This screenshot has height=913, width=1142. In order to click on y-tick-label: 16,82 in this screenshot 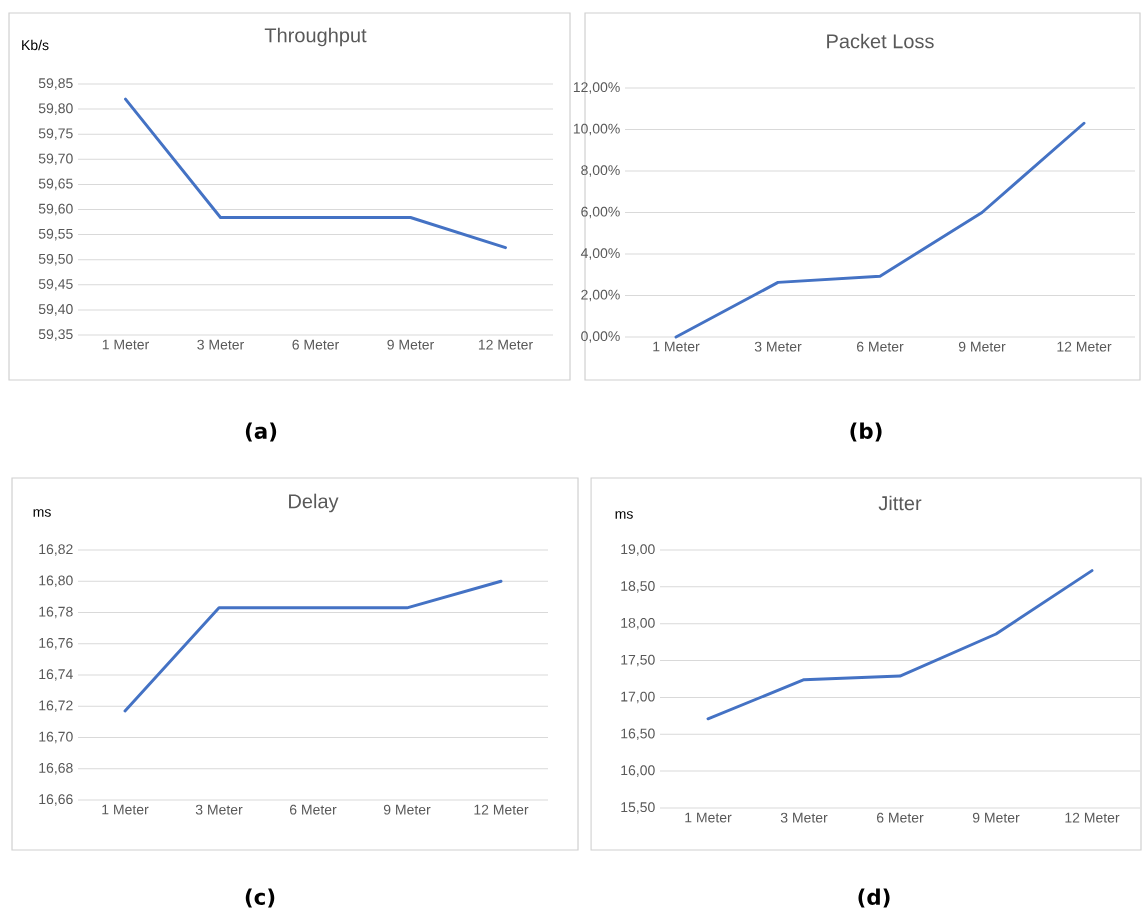, I will do `click(56, 550)`.